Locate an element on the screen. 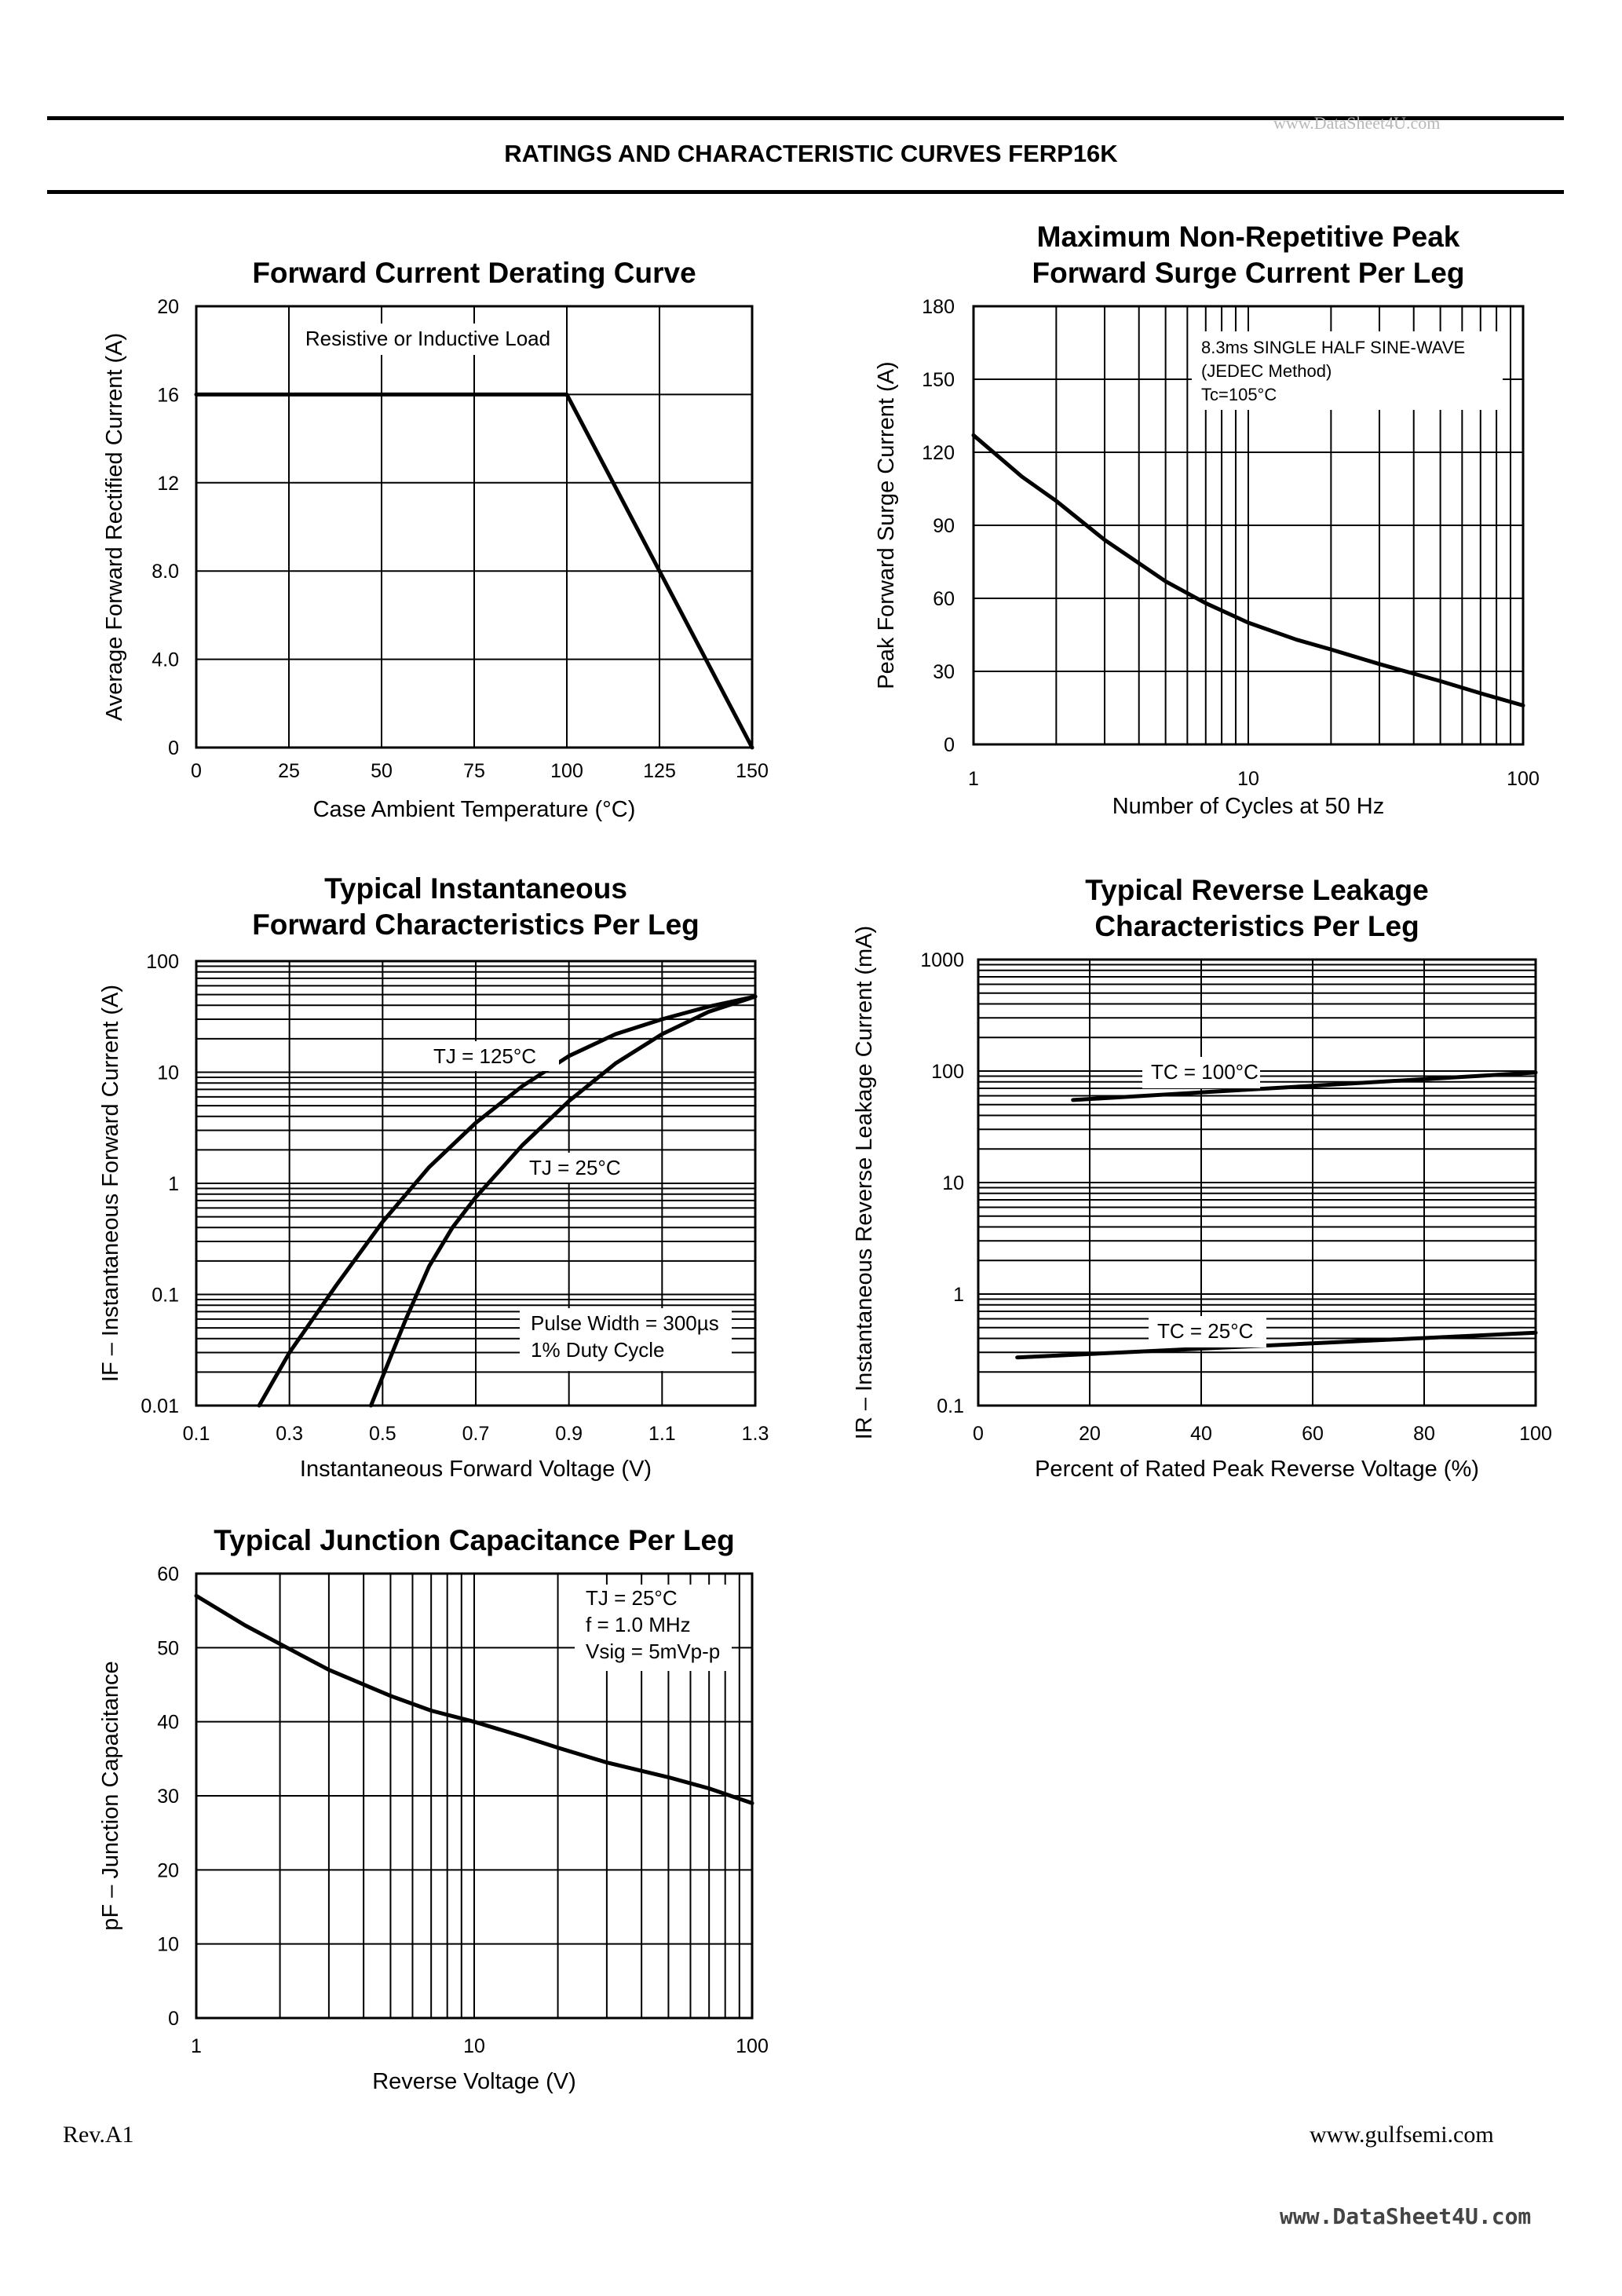 The width and height of the screenshot is (1622, 2296). chart-annotation: 8.3ms SINGLE HALF SINE-WAVE is located at coordinates (1333, 348).